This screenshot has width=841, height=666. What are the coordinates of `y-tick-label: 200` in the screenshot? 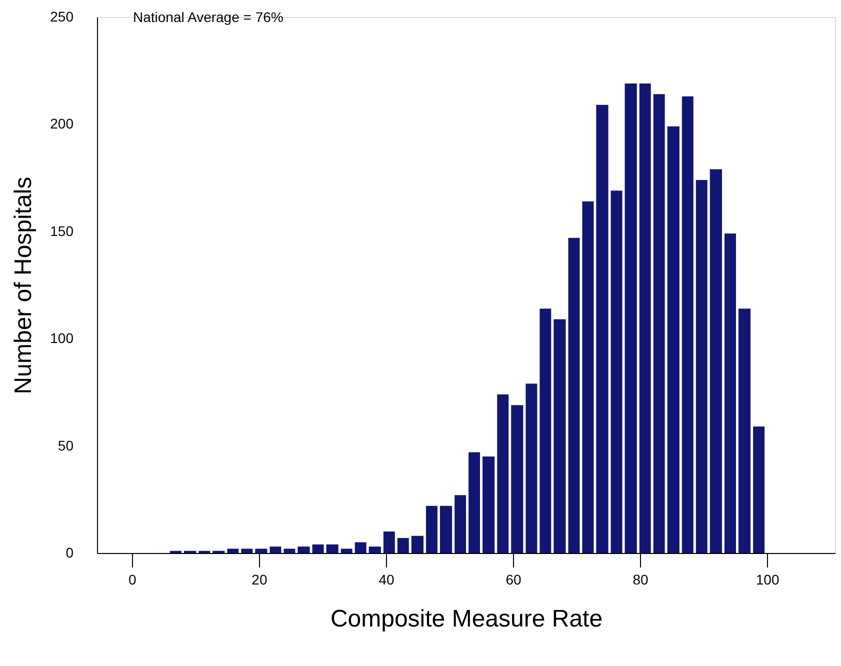 It's located at (62, 124).